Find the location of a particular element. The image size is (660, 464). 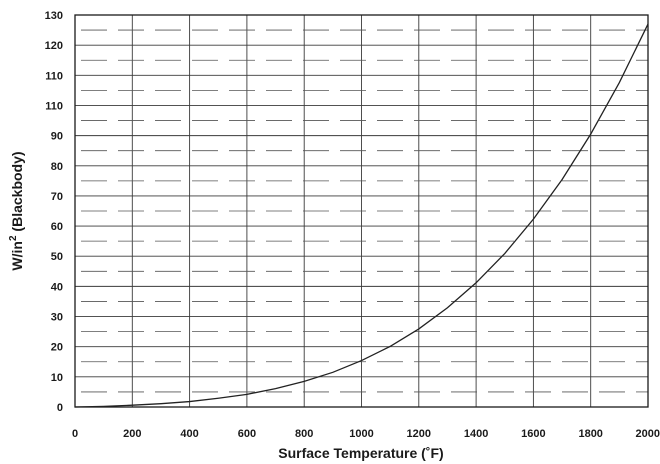

x-tick-label: 1800 is located at coordinates (590, 434).